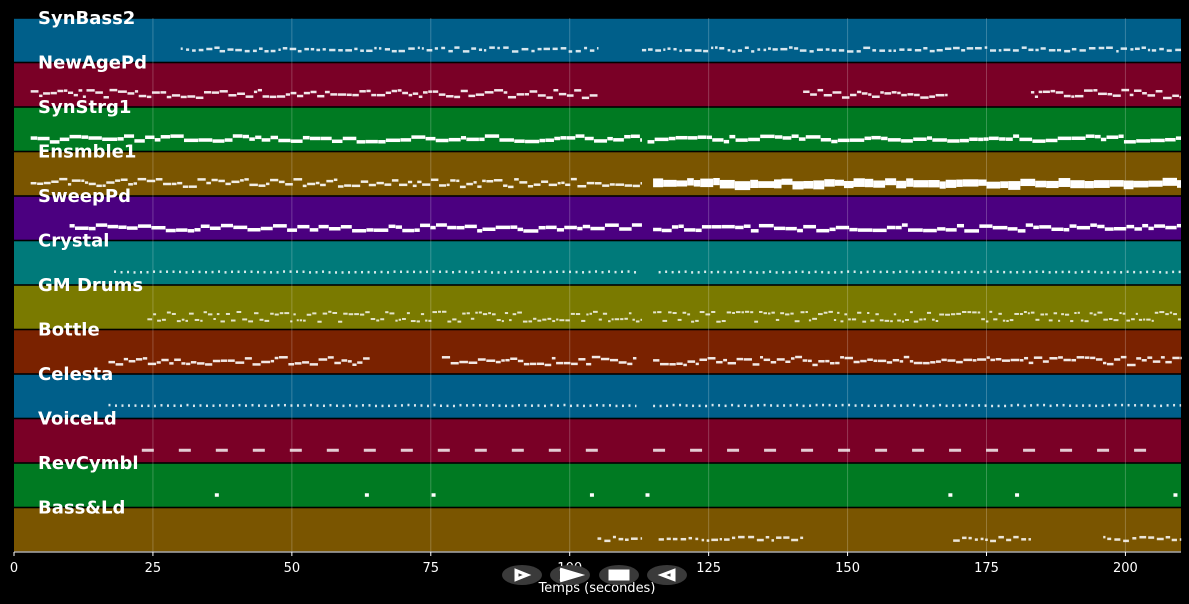  What do you see at coordinates (522, 575) in the screenshot?
I see `play-forward-button` at bounding box center [522, 575].